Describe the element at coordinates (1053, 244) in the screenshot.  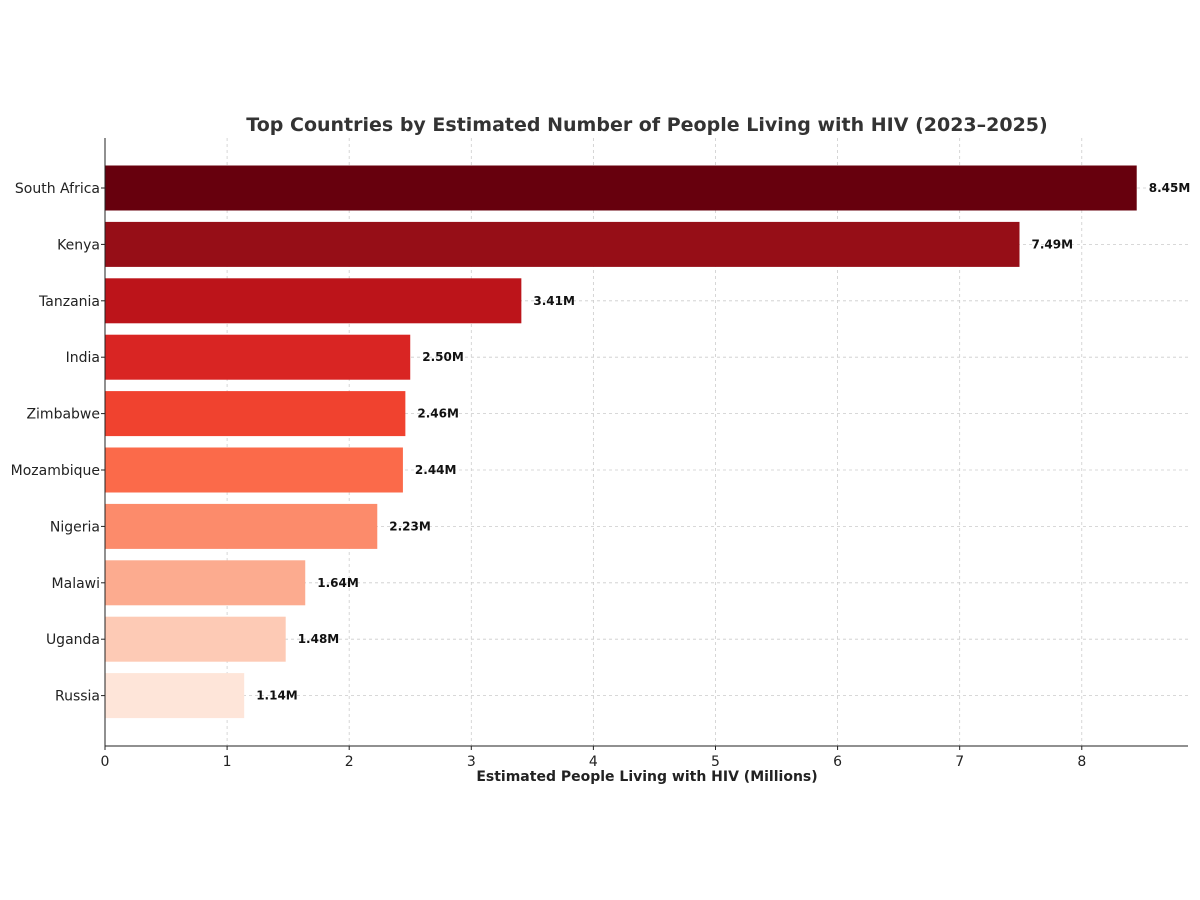
I see `bar-value-label: 7.49M` at that location.